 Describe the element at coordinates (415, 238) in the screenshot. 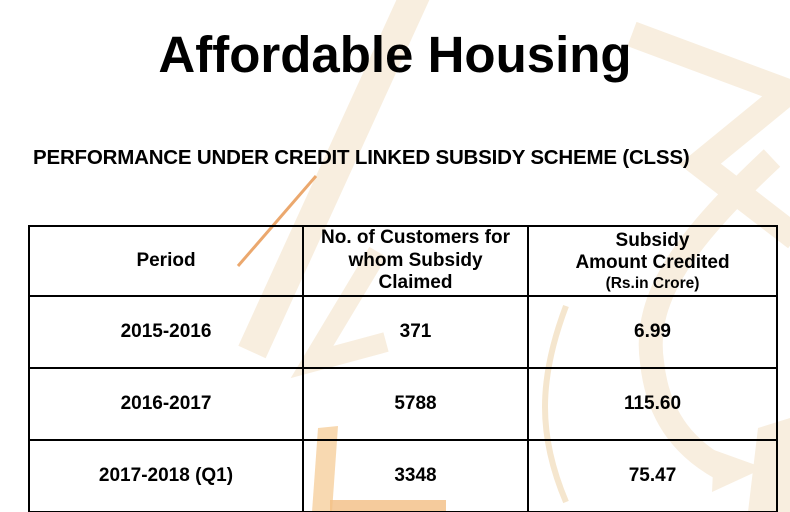

I see `header-line: No. of Customers for` at that location.